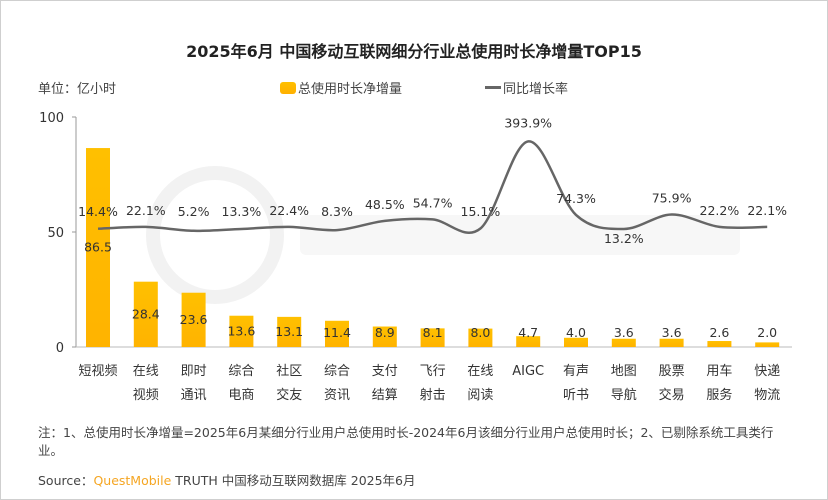 The height and width of the screenshot is (500, 828). Describe the element at coordinates (528, 122) in the screenshot. I see `line-value-label: 393.9%` at that location.